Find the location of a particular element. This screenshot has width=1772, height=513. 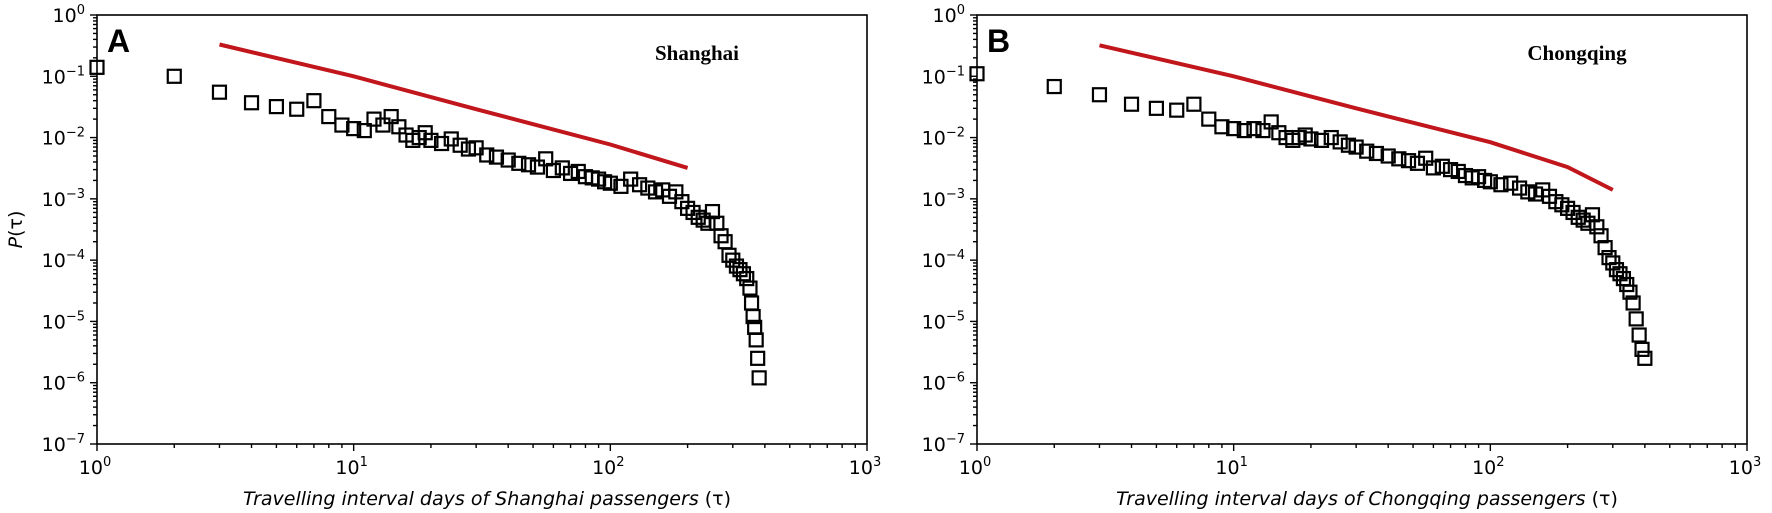

y-axis-label-symbol: (τ) is located at coordinates (16, 224).